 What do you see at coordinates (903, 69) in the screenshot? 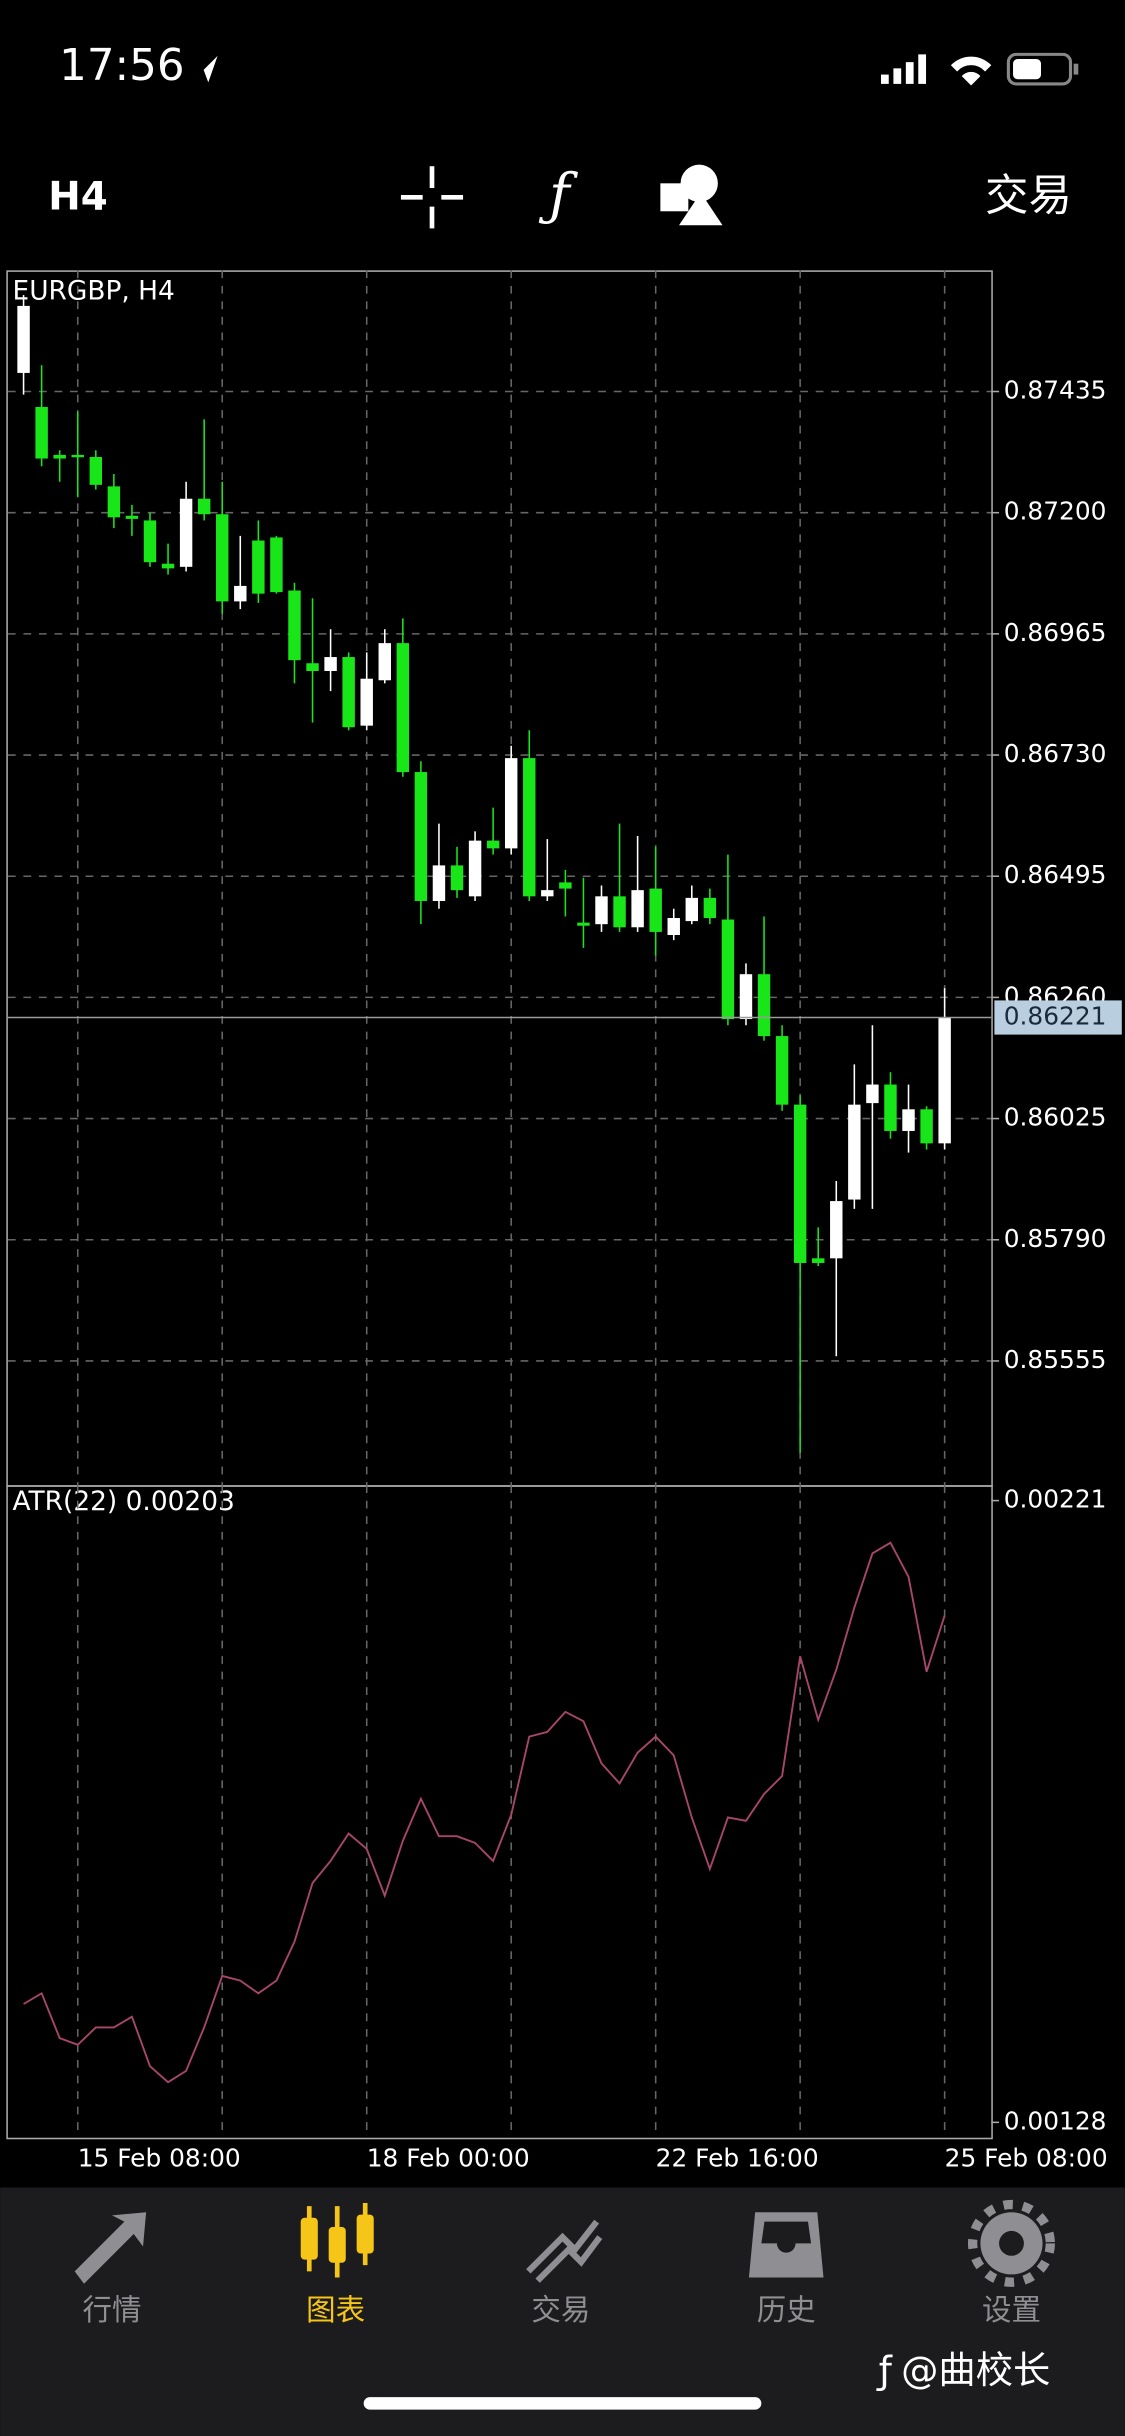
I see `signal-icon` at bounding box center [903, 69].